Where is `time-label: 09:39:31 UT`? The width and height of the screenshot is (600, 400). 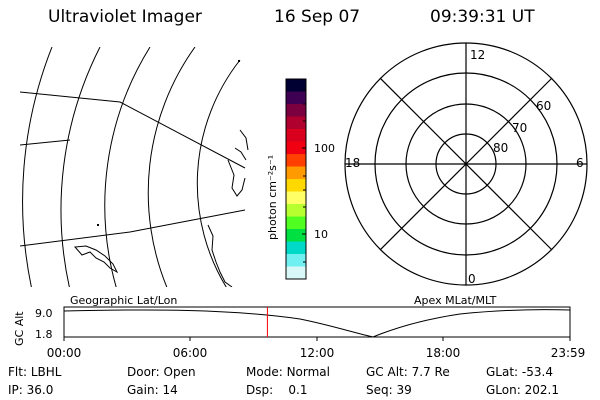 time-label: 09:39:31 UT is located at coordinates (482, 17).